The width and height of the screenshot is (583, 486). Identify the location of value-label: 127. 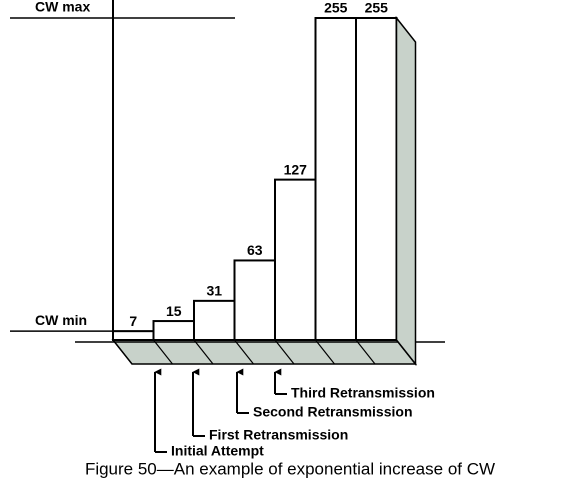
(296, 169).